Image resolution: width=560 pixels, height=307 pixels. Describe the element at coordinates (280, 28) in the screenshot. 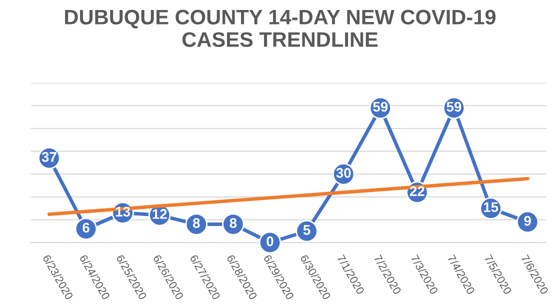

I see `chart-title: DUBUQUE COUNTY 14-DAY NEW COVID-19 CASES TRENDLINE` at that location.